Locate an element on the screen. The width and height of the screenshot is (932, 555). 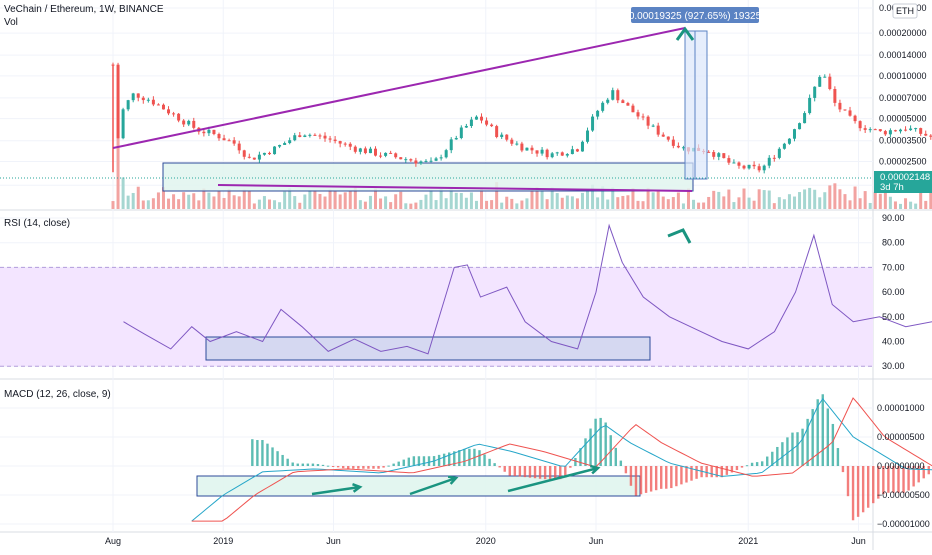
macd-axis-tick: −0.00000500 is located at coordinates (903, 495).